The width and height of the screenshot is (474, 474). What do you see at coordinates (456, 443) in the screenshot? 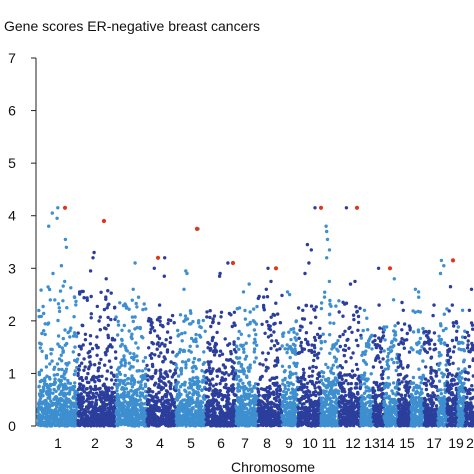
I see `x-tick-label: 19` at bounding box center [456, 443].